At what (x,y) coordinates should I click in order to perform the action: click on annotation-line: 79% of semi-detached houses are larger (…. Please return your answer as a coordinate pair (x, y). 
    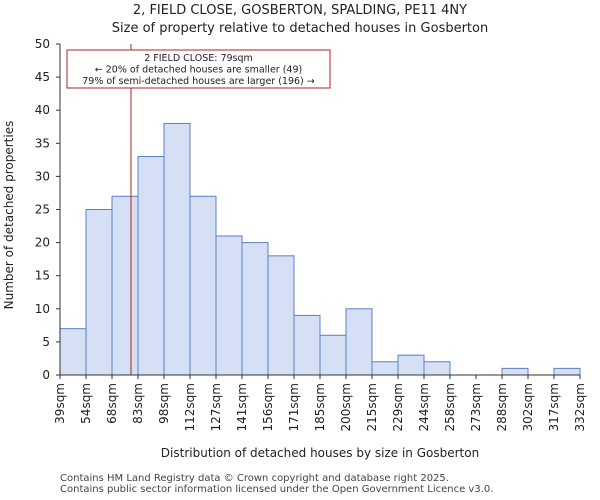
    Looking at the image, I should click on (198, 81).